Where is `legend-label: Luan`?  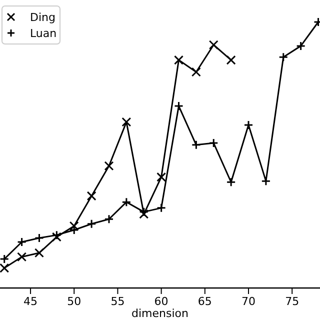
legend-label: Luan is located at coordinates (43, 33).